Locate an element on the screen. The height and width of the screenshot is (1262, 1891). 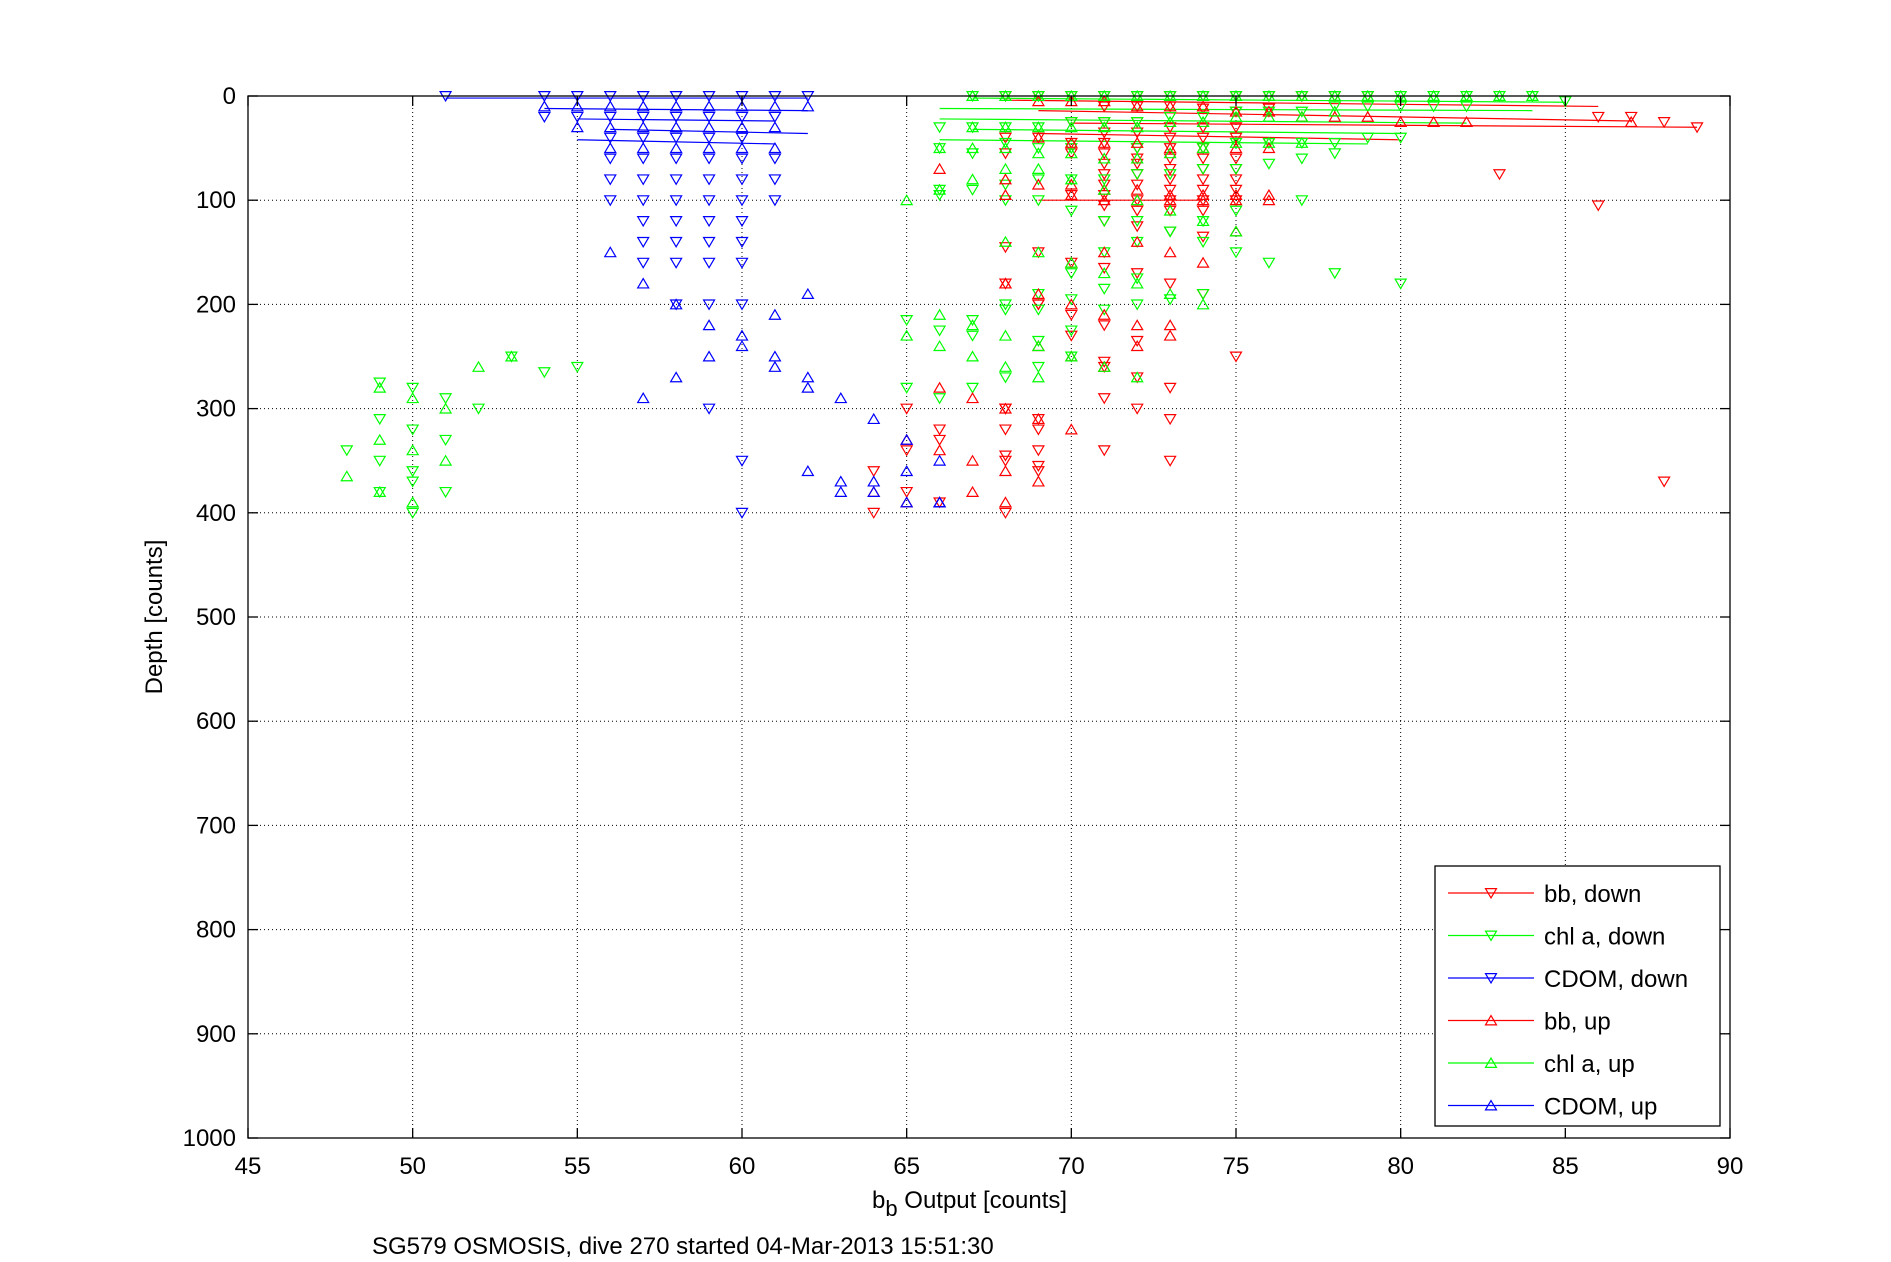
x-tick-label: 90 is located at coordinates (1730, 1166).